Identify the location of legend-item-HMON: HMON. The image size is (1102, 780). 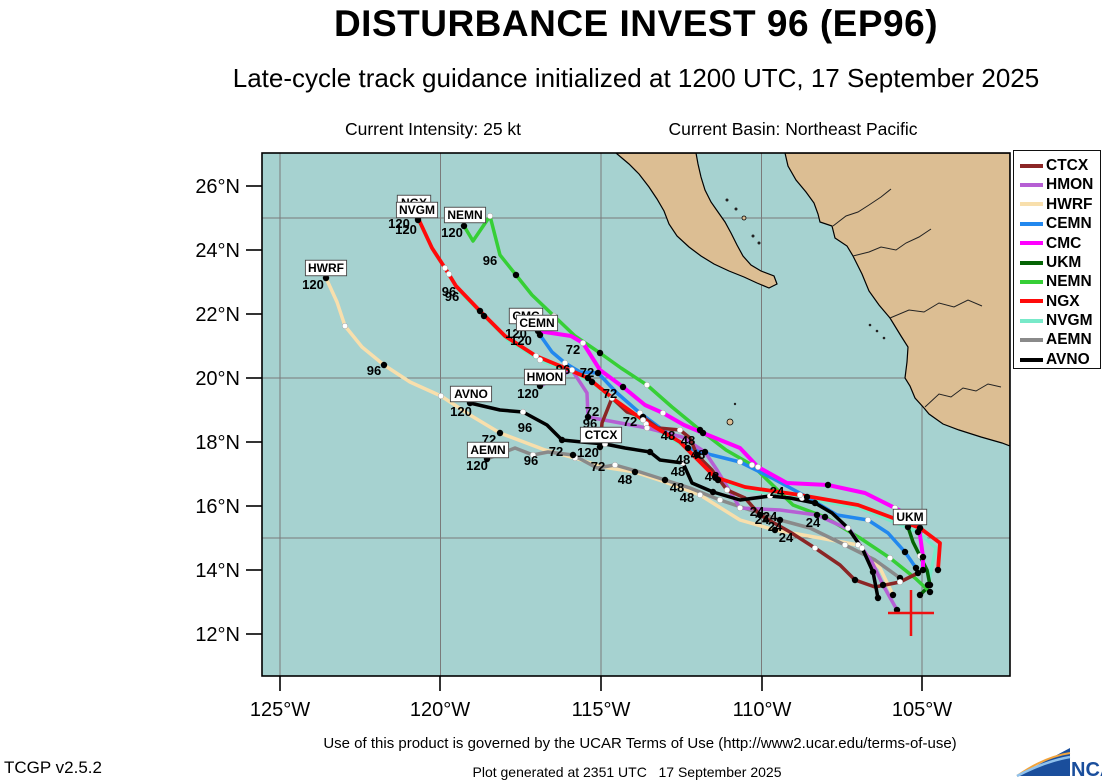
(1057, 184).